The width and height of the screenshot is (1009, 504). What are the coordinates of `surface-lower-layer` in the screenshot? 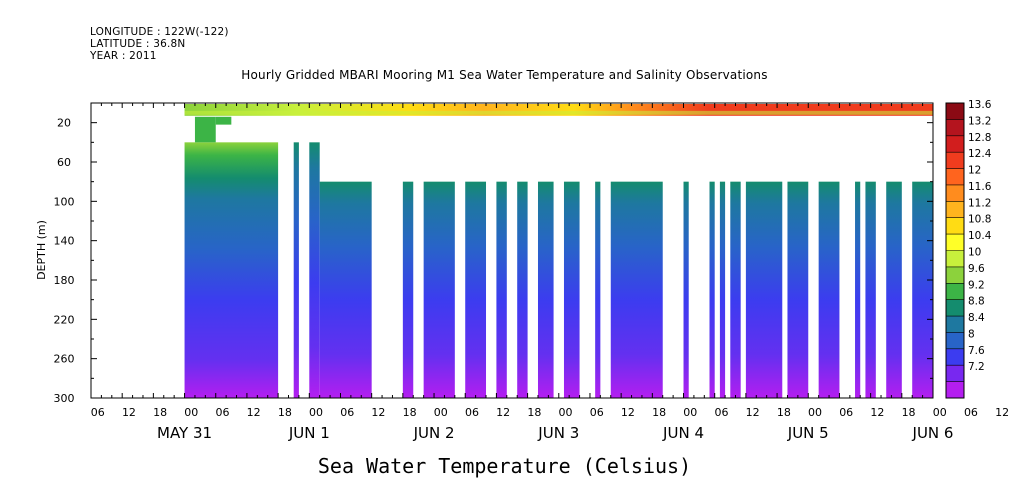 It's located at (559, 112).